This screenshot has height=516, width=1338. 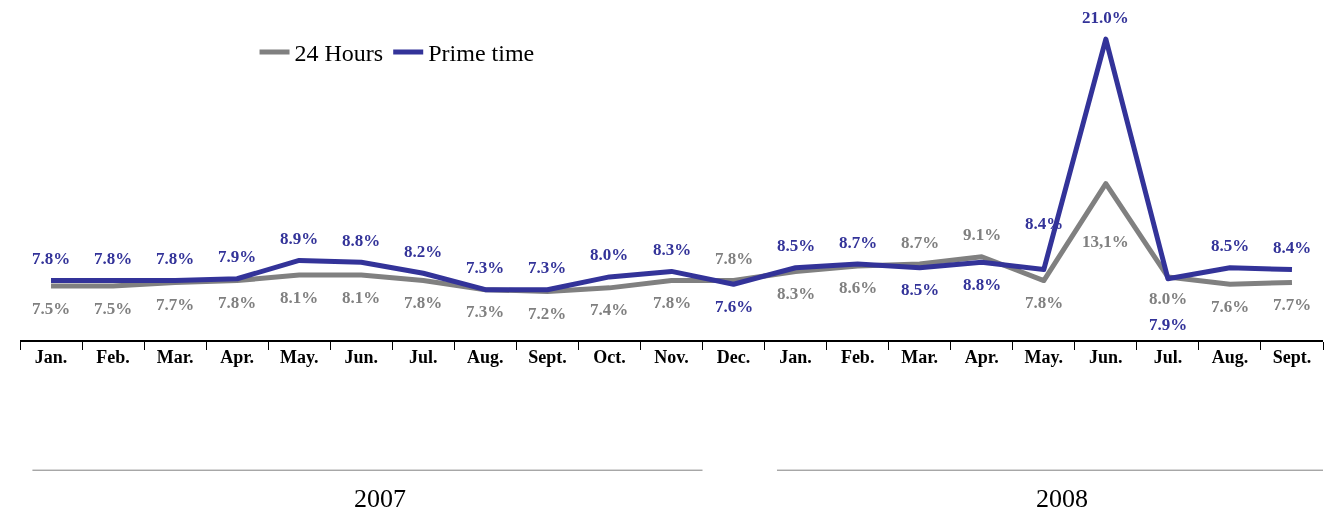 What do you see at coordinates (299, 238) in the screenshot?
I see `data-label: 8.9%` at bounding box center [299, 238].